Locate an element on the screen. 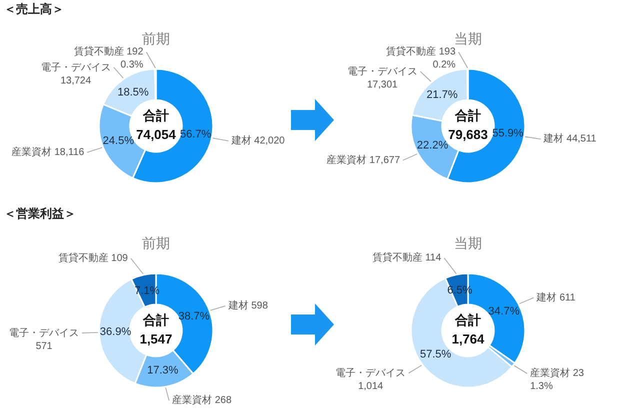 This screenshot has height=409, width=624. data-label: 22.2% is located at coordinates (432, 145).